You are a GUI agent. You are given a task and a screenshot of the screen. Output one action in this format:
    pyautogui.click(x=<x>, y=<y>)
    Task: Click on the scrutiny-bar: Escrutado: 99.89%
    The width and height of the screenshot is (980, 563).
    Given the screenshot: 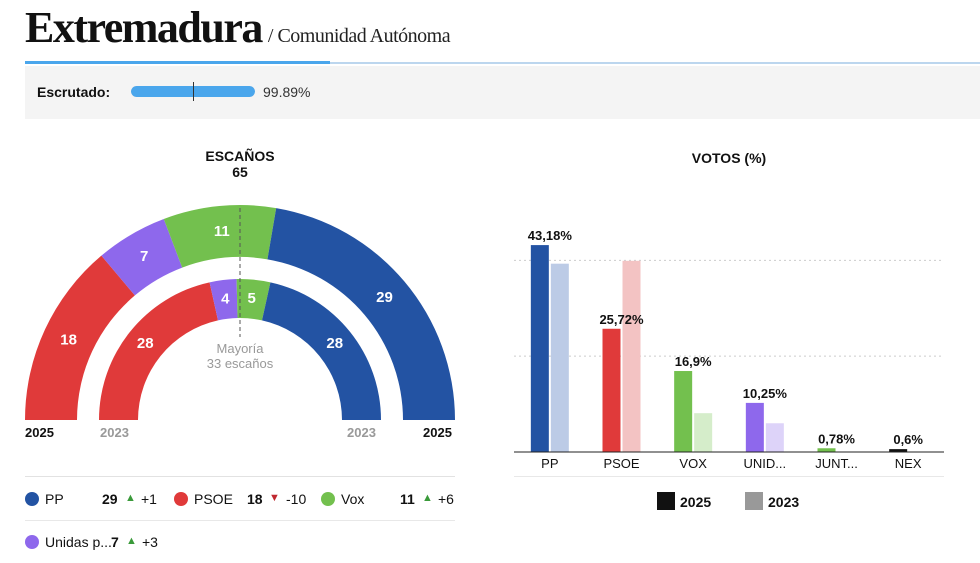 What is the action you would take?
    pyautogui.click(x=502, y=92)
    